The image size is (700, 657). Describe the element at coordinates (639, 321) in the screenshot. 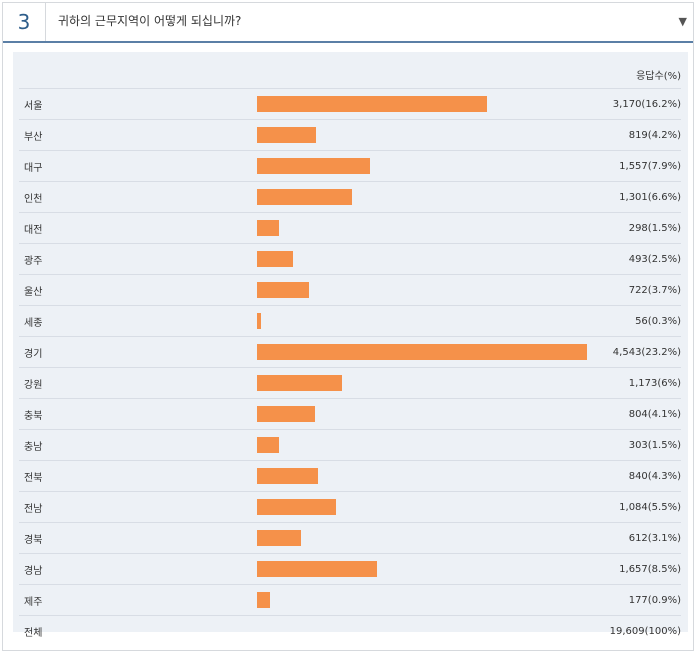

I see `value-label: 56(0.3%)` at that location.